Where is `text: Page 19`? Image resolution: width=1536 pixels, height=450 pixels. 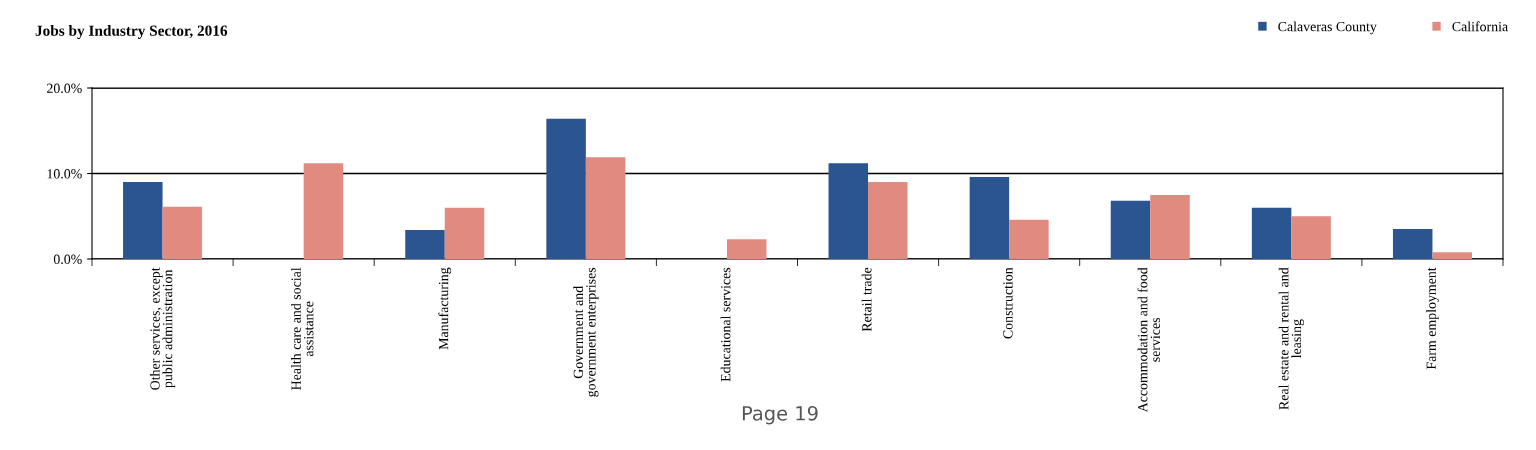 text: Page 19 is located at coordinates (780, 415).